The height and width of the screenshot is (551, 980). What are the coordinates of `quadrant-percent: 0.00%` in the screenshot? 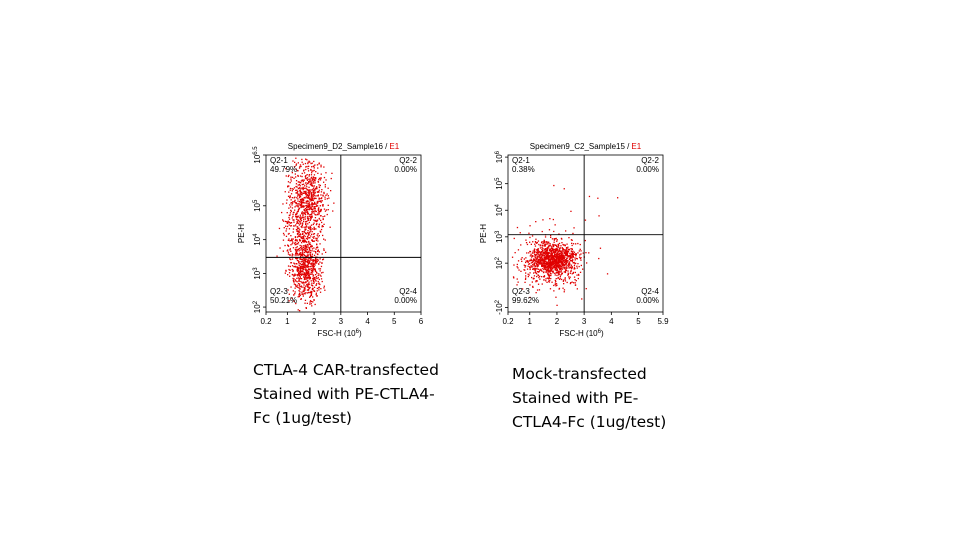 It's located at (405, 169).